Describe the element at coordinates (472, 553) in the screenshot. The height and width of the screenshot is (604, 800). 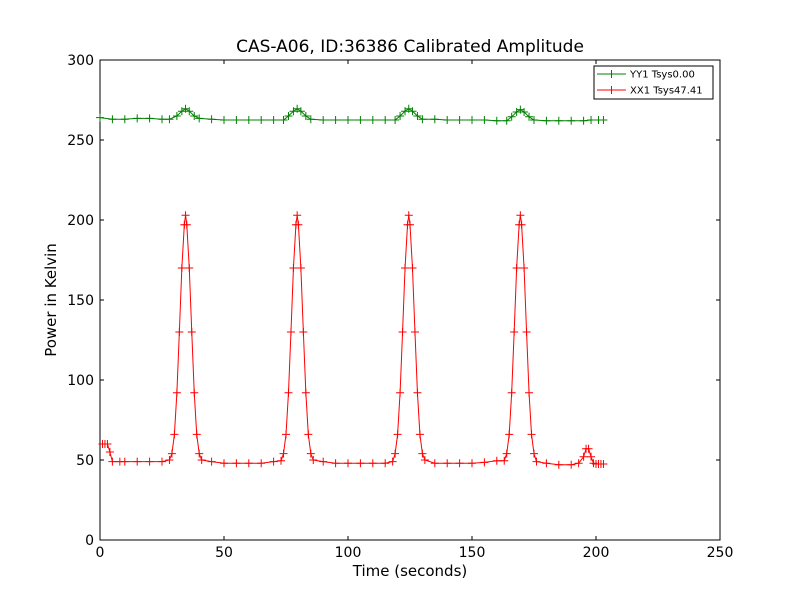
I see `x-tick-label: 150` at that location.